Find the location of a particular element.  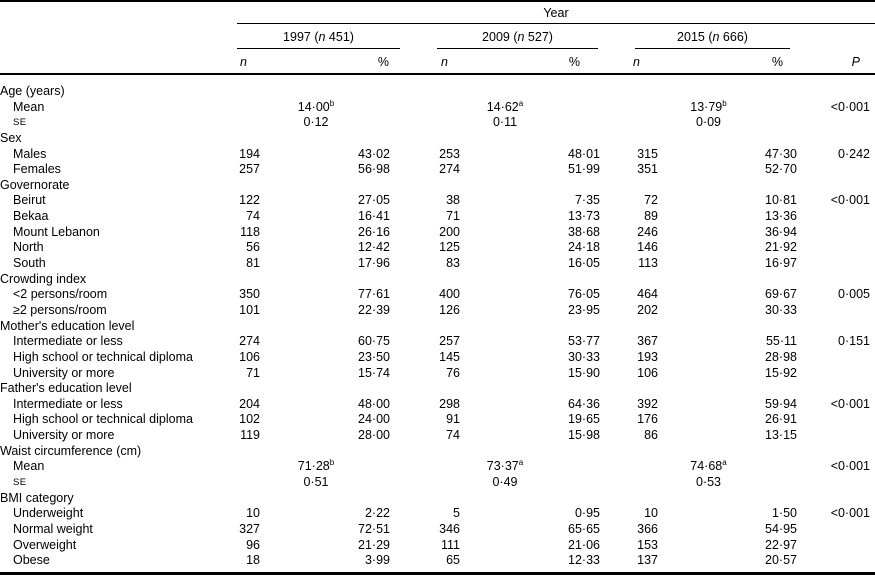

section-label: Age (years) is located at coordinates (32, 91).